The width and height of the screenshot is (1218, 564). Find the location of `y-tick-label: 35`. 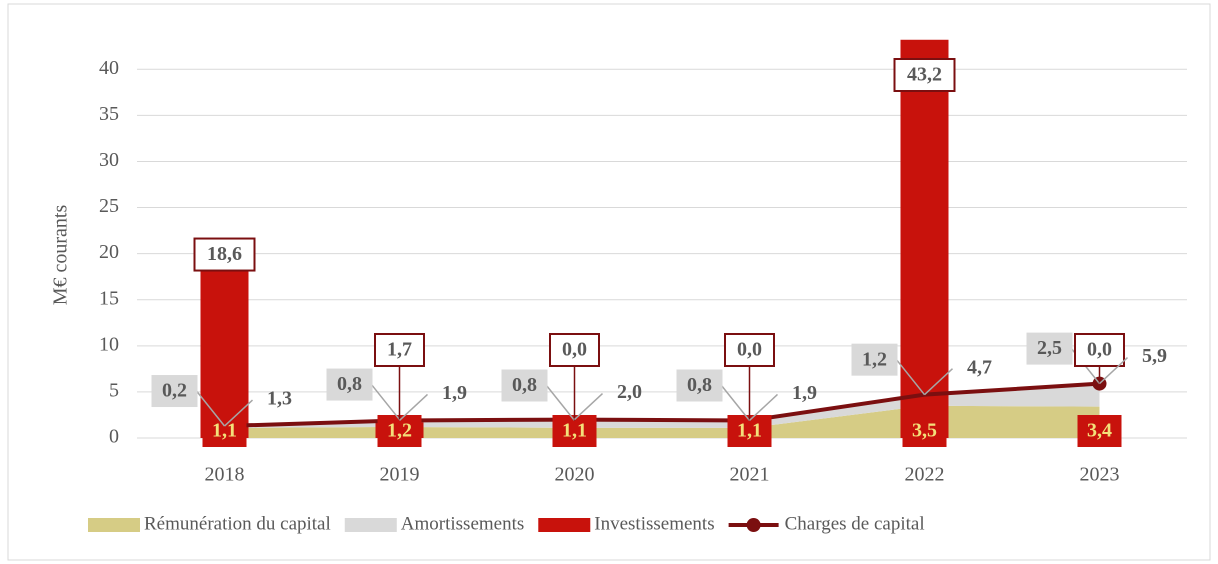

y-tick-label: 35 is located at coordinates (109, 114).